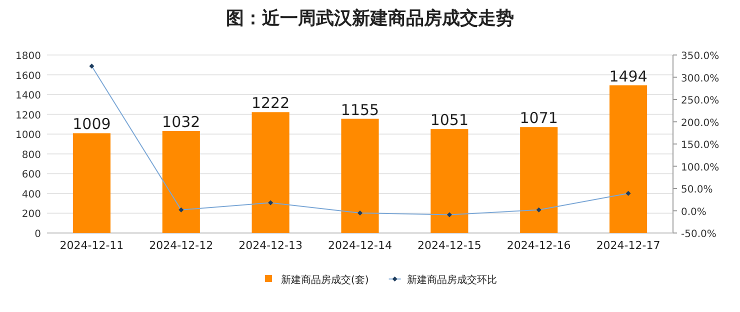 This screenshot has height=312, width=740. What do you see at coordinates (28, 56) in the screenshot?
I see `y-tick-label: 1800` at bounding box center [28, 56].